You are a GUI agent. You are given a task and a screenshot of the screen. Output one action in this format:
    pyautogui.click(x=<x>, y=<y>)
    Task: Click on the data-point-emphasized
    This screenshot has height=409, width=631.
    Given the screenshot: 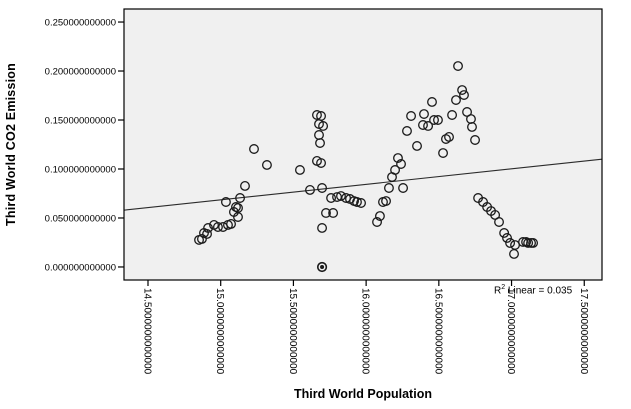 What is the action you would take?
    pyautogui.click(x=322, y=267)
    